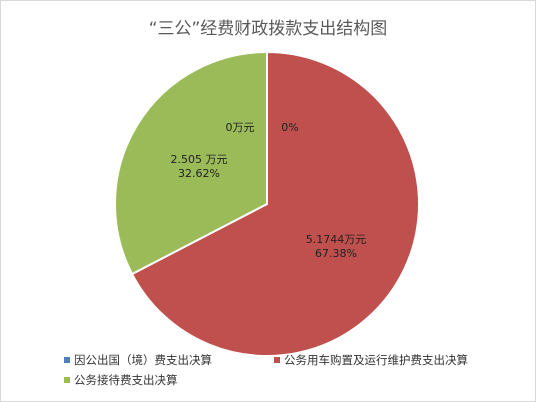 The height and width of the screenshot is (402, 536). I want to click on legend-item-overseas: 因公出国（境）费支出决算, so click(138, 360).